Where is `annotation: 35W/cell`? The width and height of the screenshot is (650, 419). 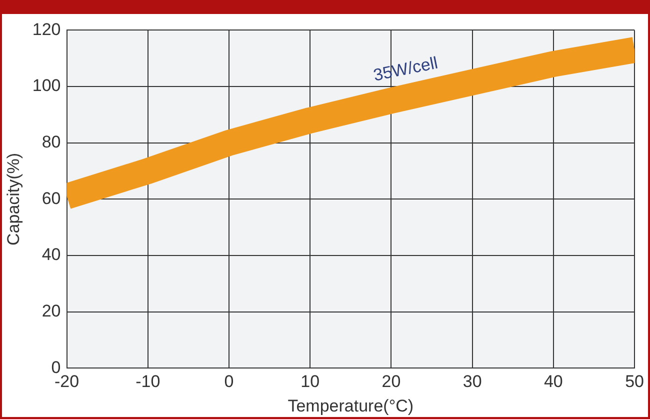
annotation: 35W/cell is located at coordinates (406, 69).